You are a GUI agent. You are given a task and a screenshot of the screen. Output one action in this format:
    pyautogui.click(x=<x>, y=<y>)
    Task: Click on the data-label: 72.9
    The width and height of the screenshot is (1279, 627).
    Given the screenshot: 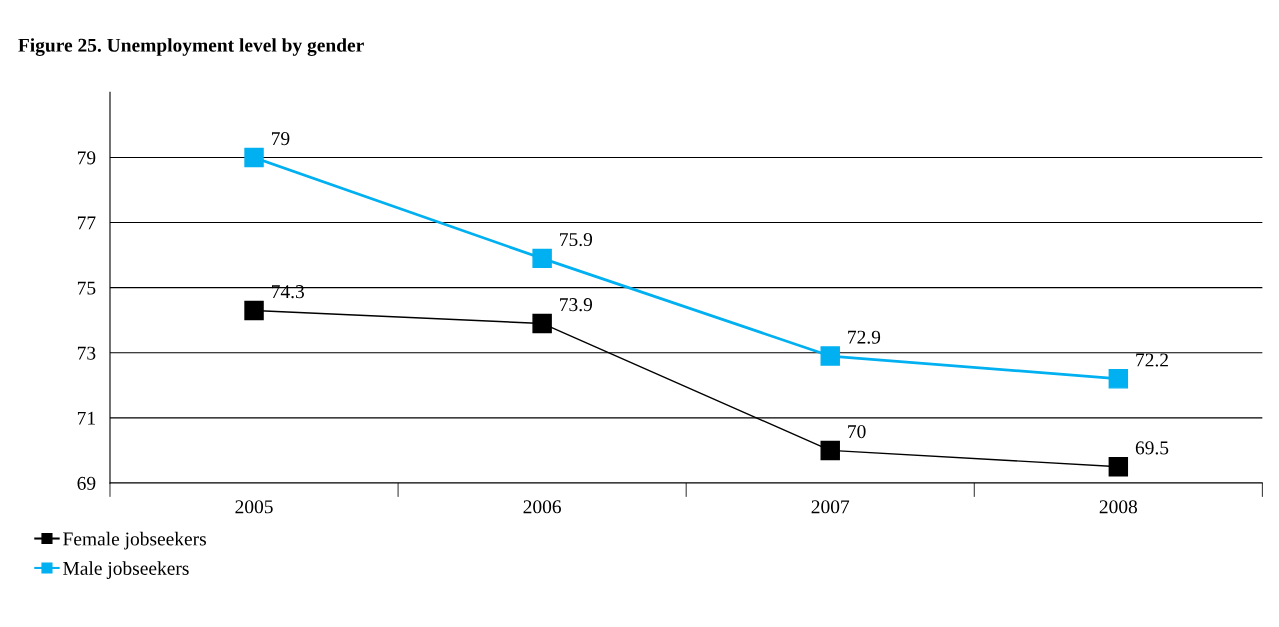 What is the action you would take?
    pyautogui.click(x=864, y=337)
    